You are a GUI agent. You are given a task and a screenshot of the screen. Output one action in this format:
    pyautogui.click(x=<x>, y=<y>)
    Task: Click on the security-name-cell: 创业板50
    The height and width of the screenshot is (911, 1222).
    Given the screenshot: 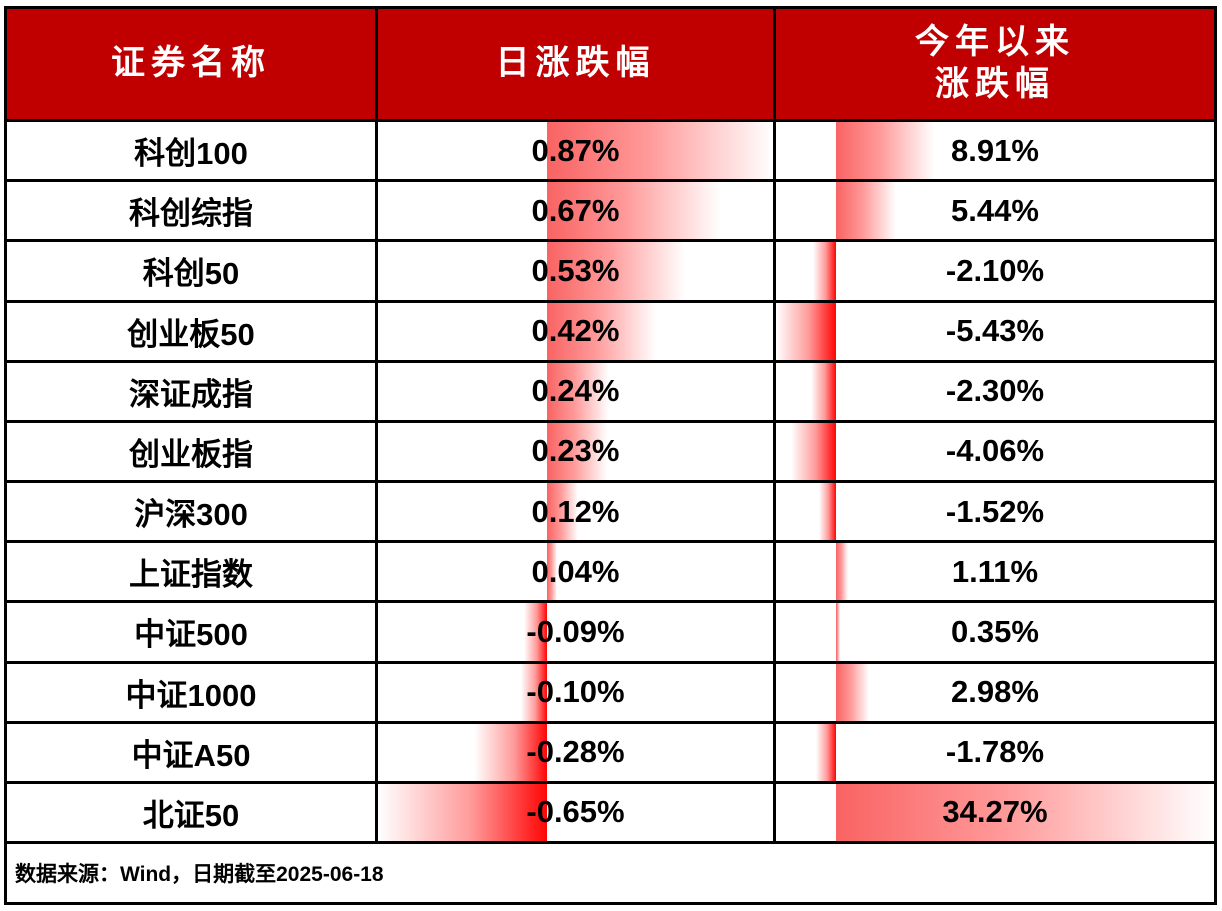 What is the action you would take?
    pyautogui.click(x=192, y=331)
    